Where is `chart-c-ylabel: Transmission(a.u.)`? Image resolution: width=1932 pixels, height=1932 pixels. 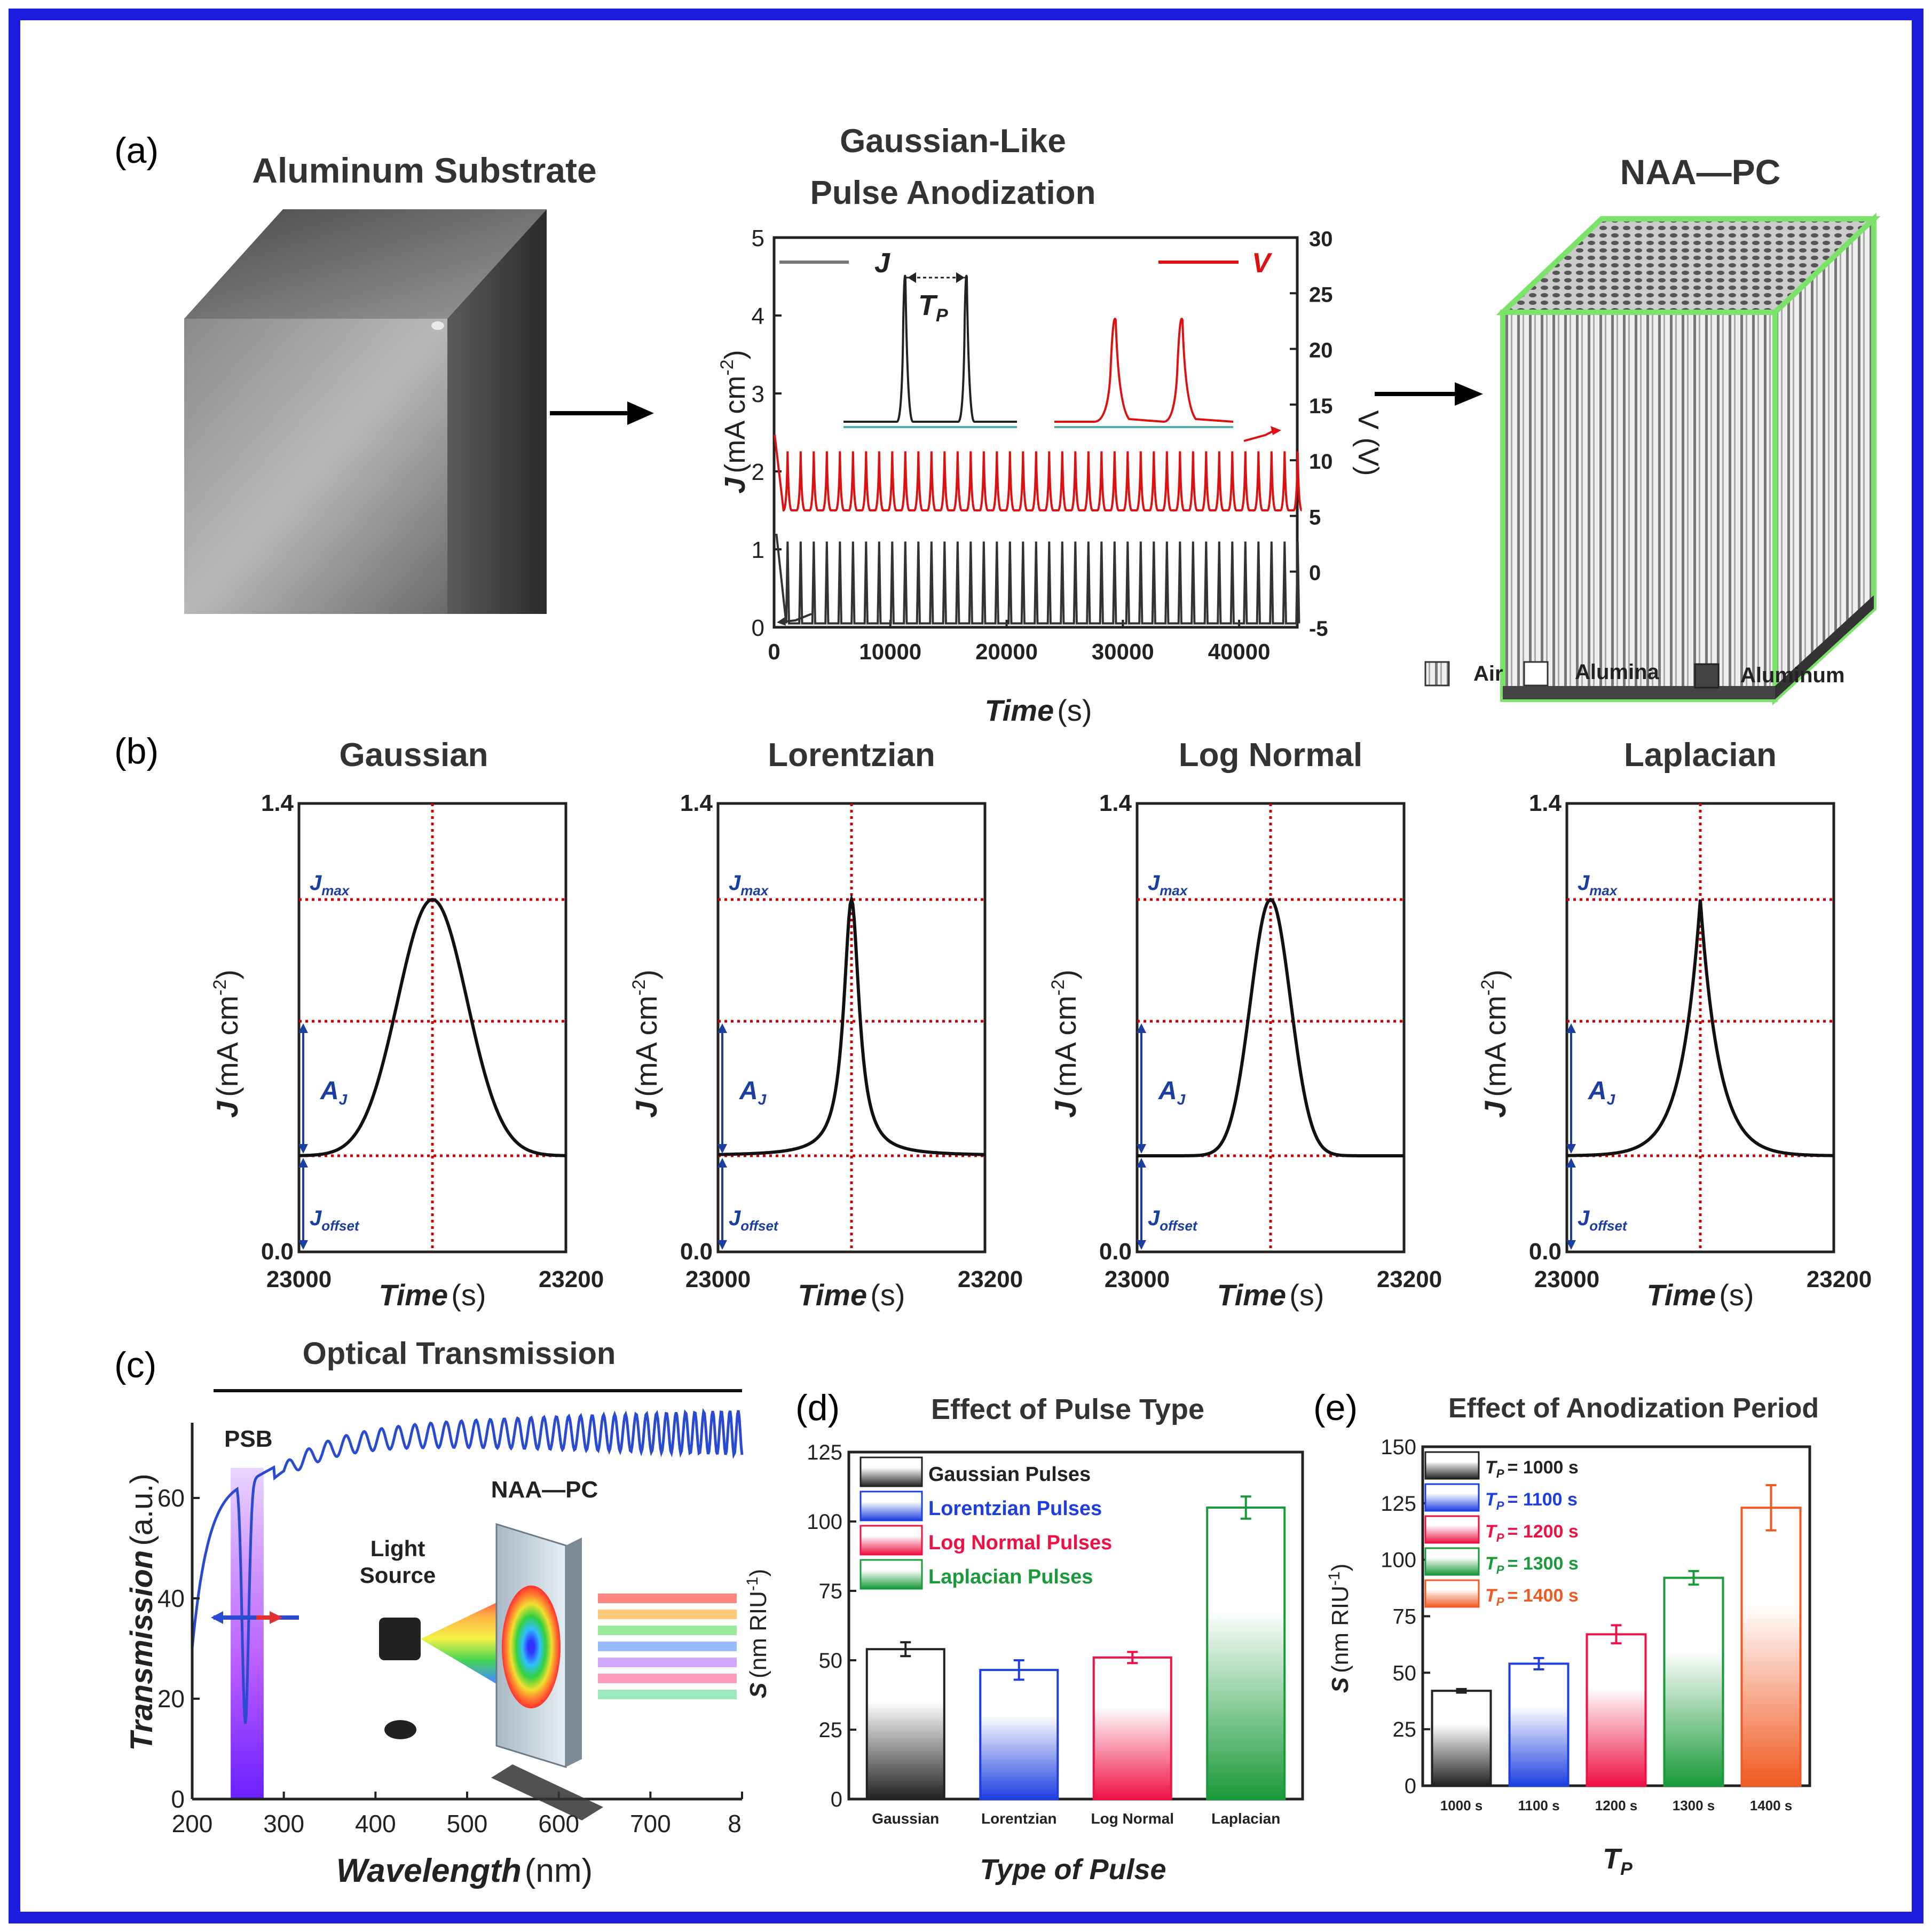 chart-c-ylabel: Transmission(a.u.) is located at coordinates (142, 1611).